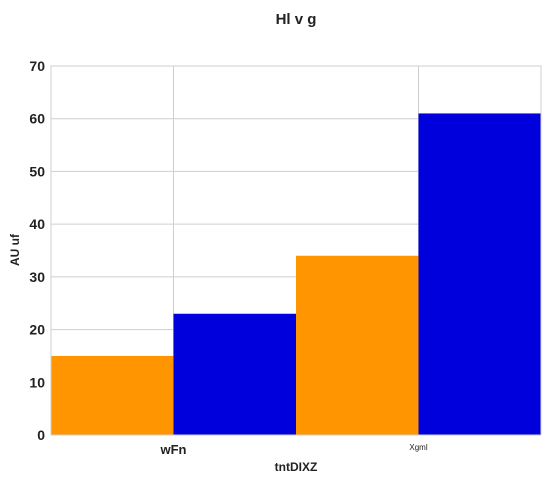  Describe the element at coordinates (296, 19) in the screenshot. I see `chart-title: Hl v g` at that location.